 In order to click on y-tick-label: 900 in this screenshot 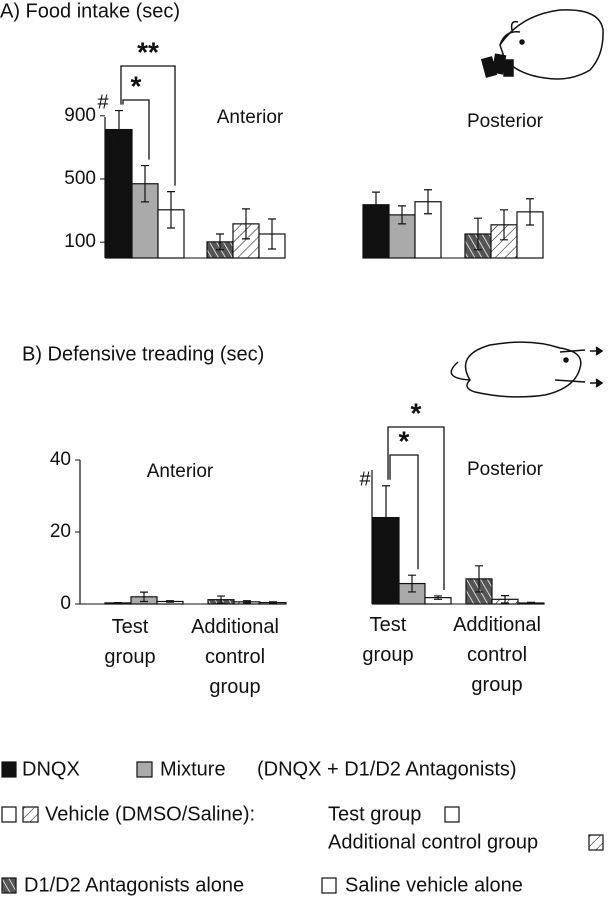, I will do `click(80, 115)`.